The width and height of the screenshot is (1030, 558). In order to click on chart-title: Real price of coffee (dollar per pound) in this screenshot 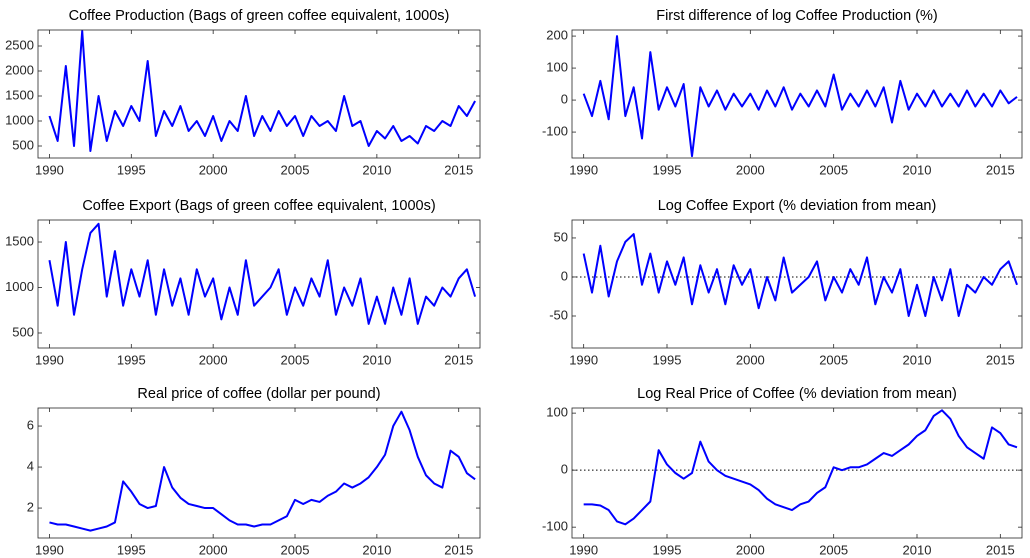, I will do `click(258, 394)`.